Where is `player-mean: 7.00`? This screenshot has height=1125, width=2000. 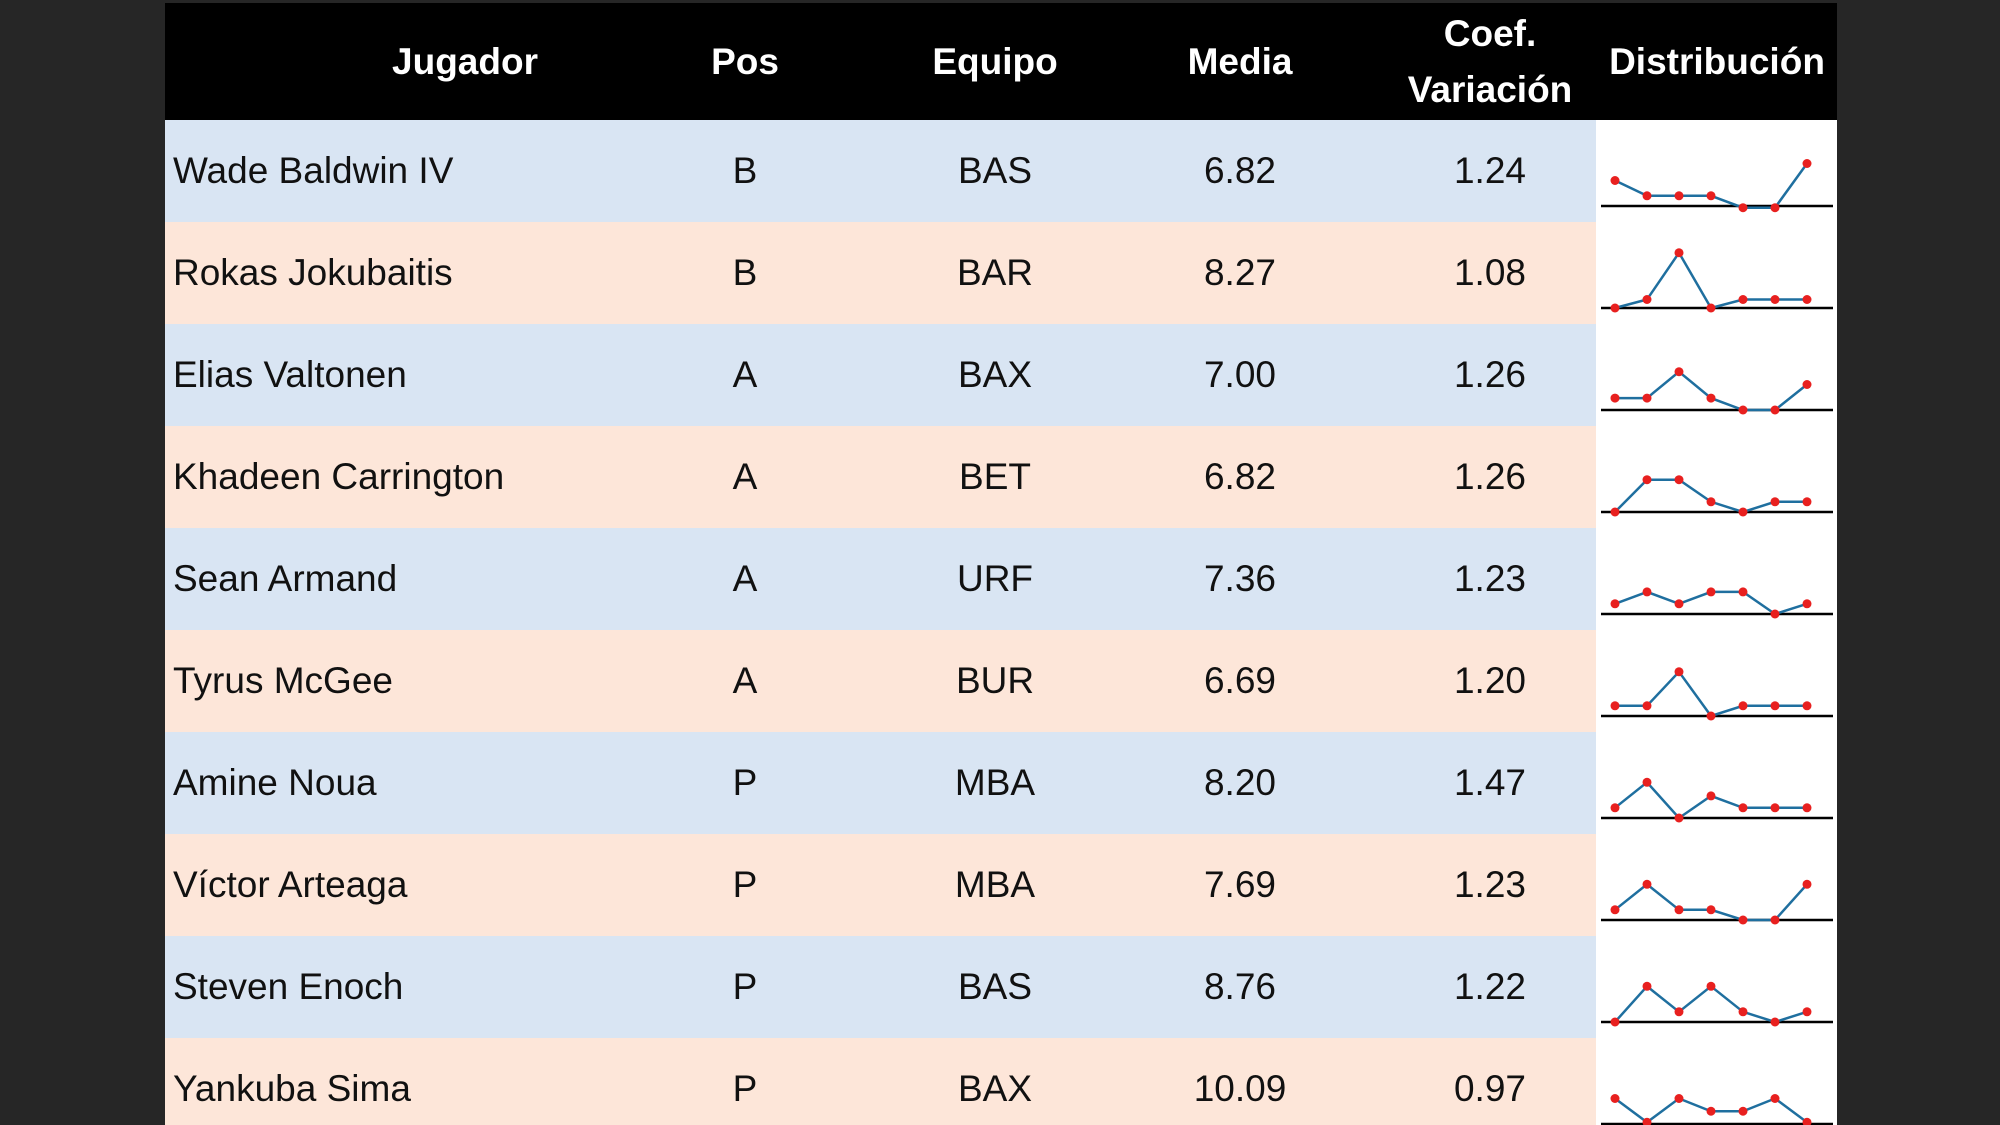
player-mean: 7.00 is located at coordinates (1239, 374).